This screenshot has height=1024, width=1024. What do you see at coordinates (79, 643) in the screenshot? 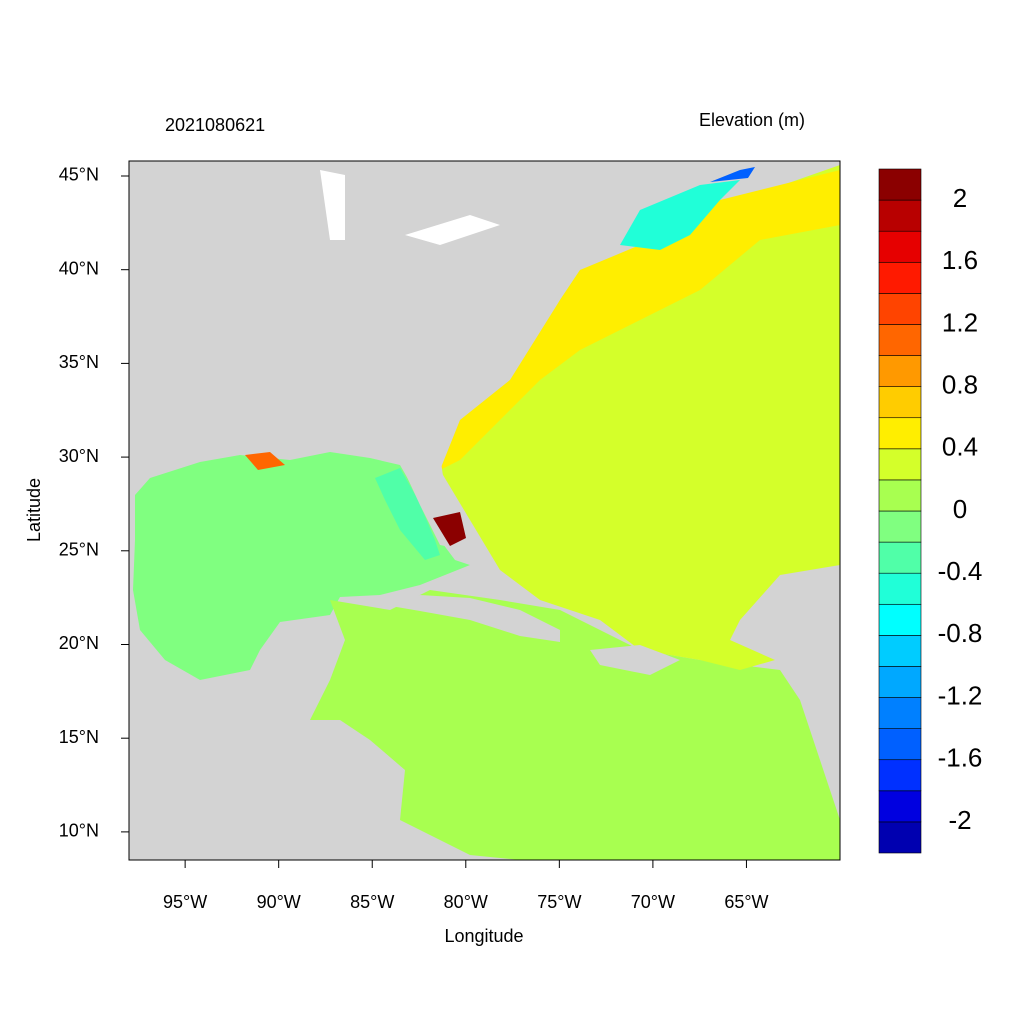
I see `y-tick-label: 20°N` at bounding box center [79, 643].